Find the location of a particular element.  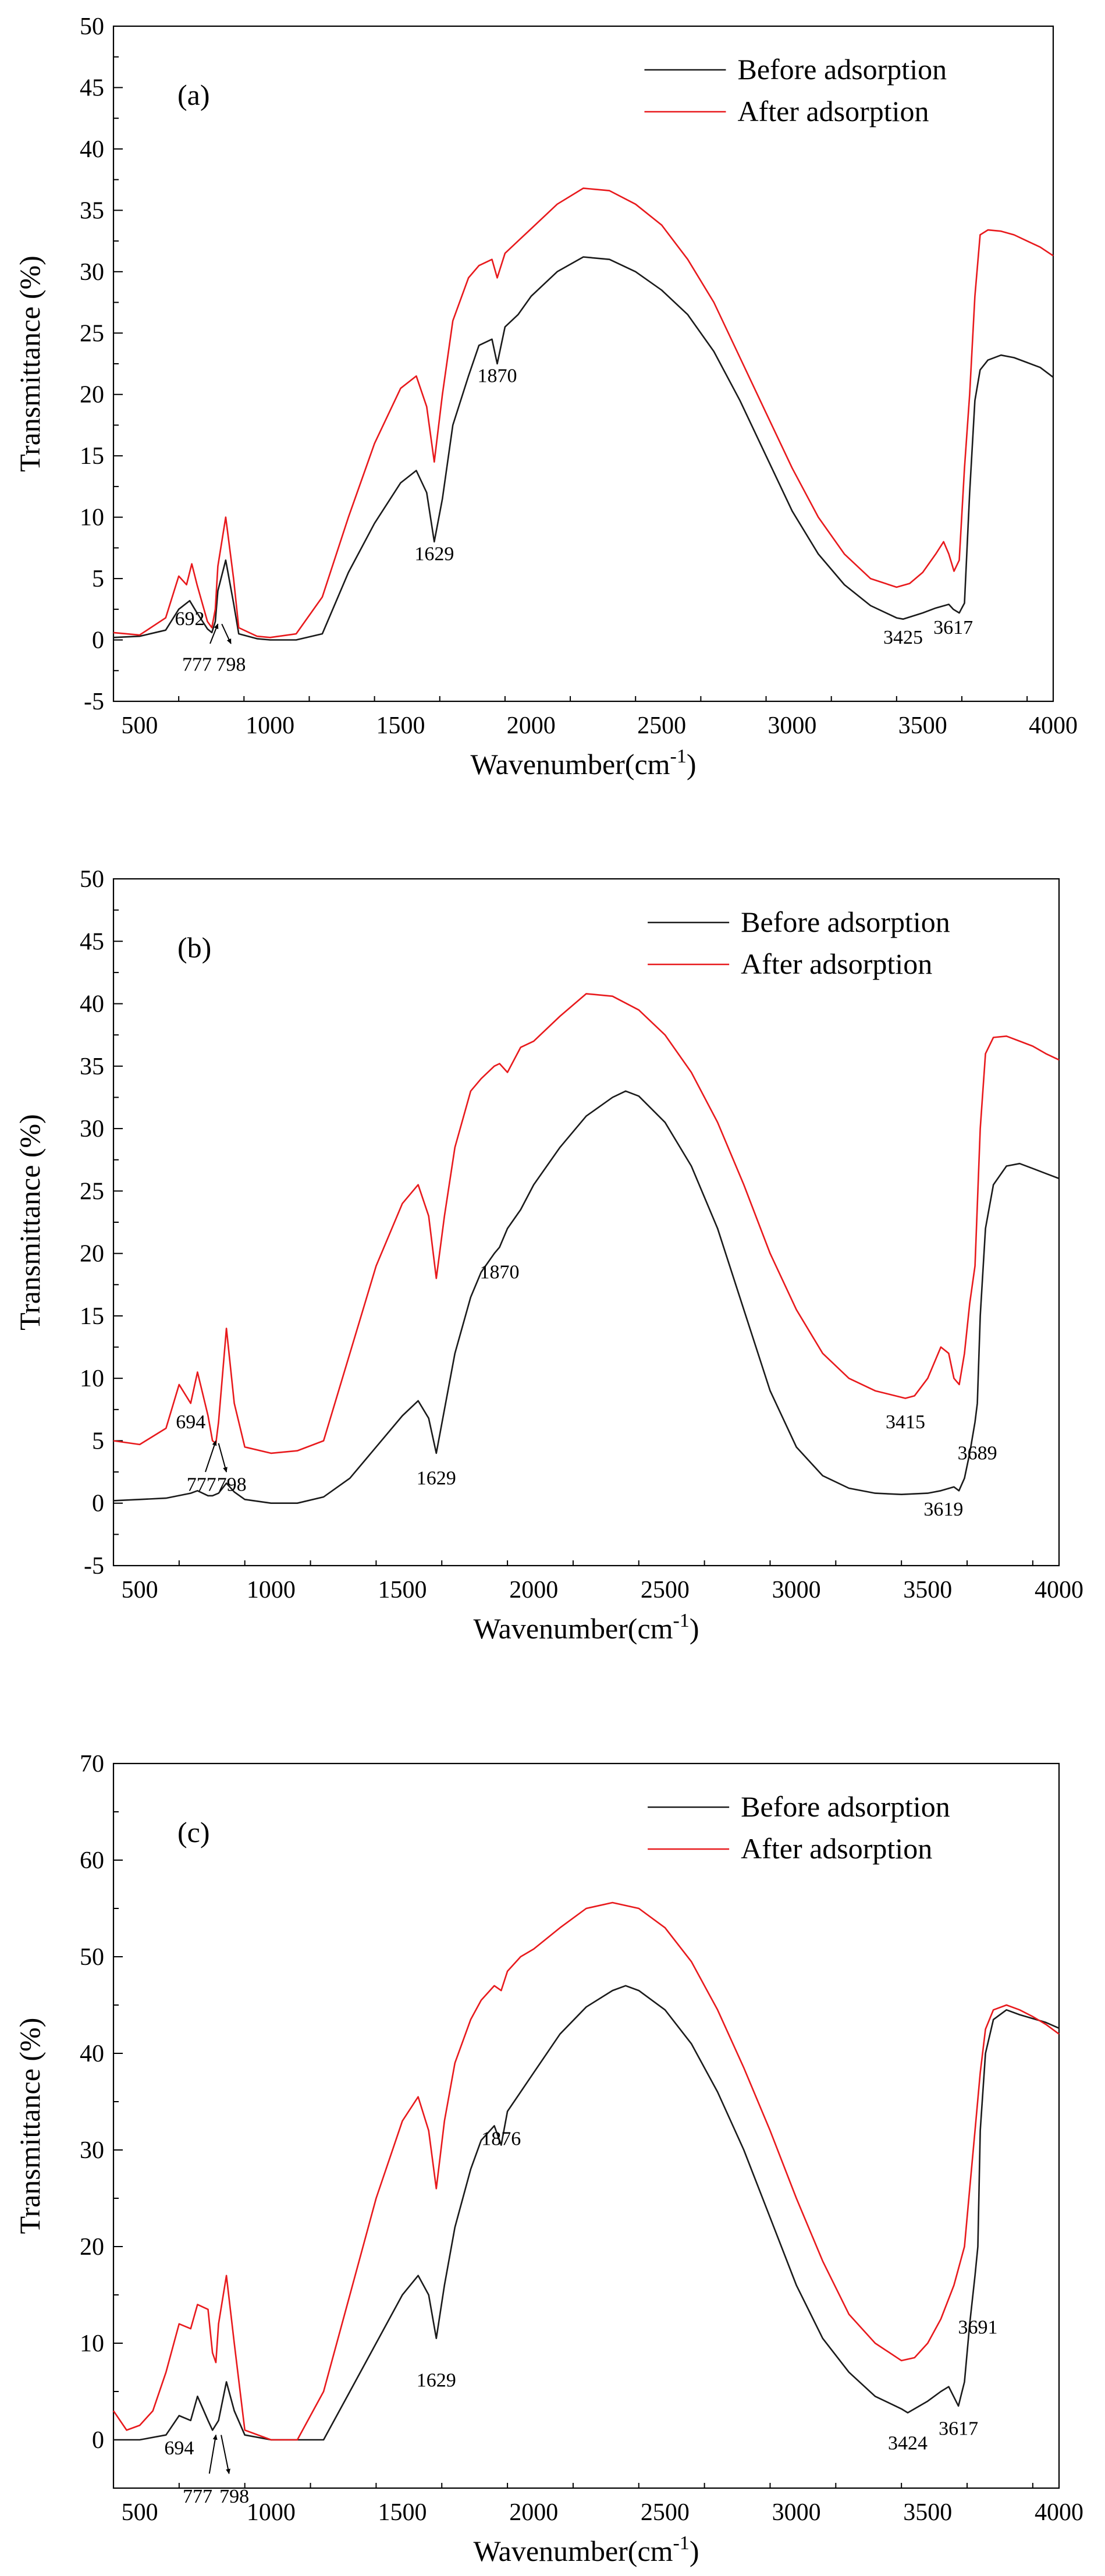

chart-0-panel-label: (a) is located at coordinates (193, 95).